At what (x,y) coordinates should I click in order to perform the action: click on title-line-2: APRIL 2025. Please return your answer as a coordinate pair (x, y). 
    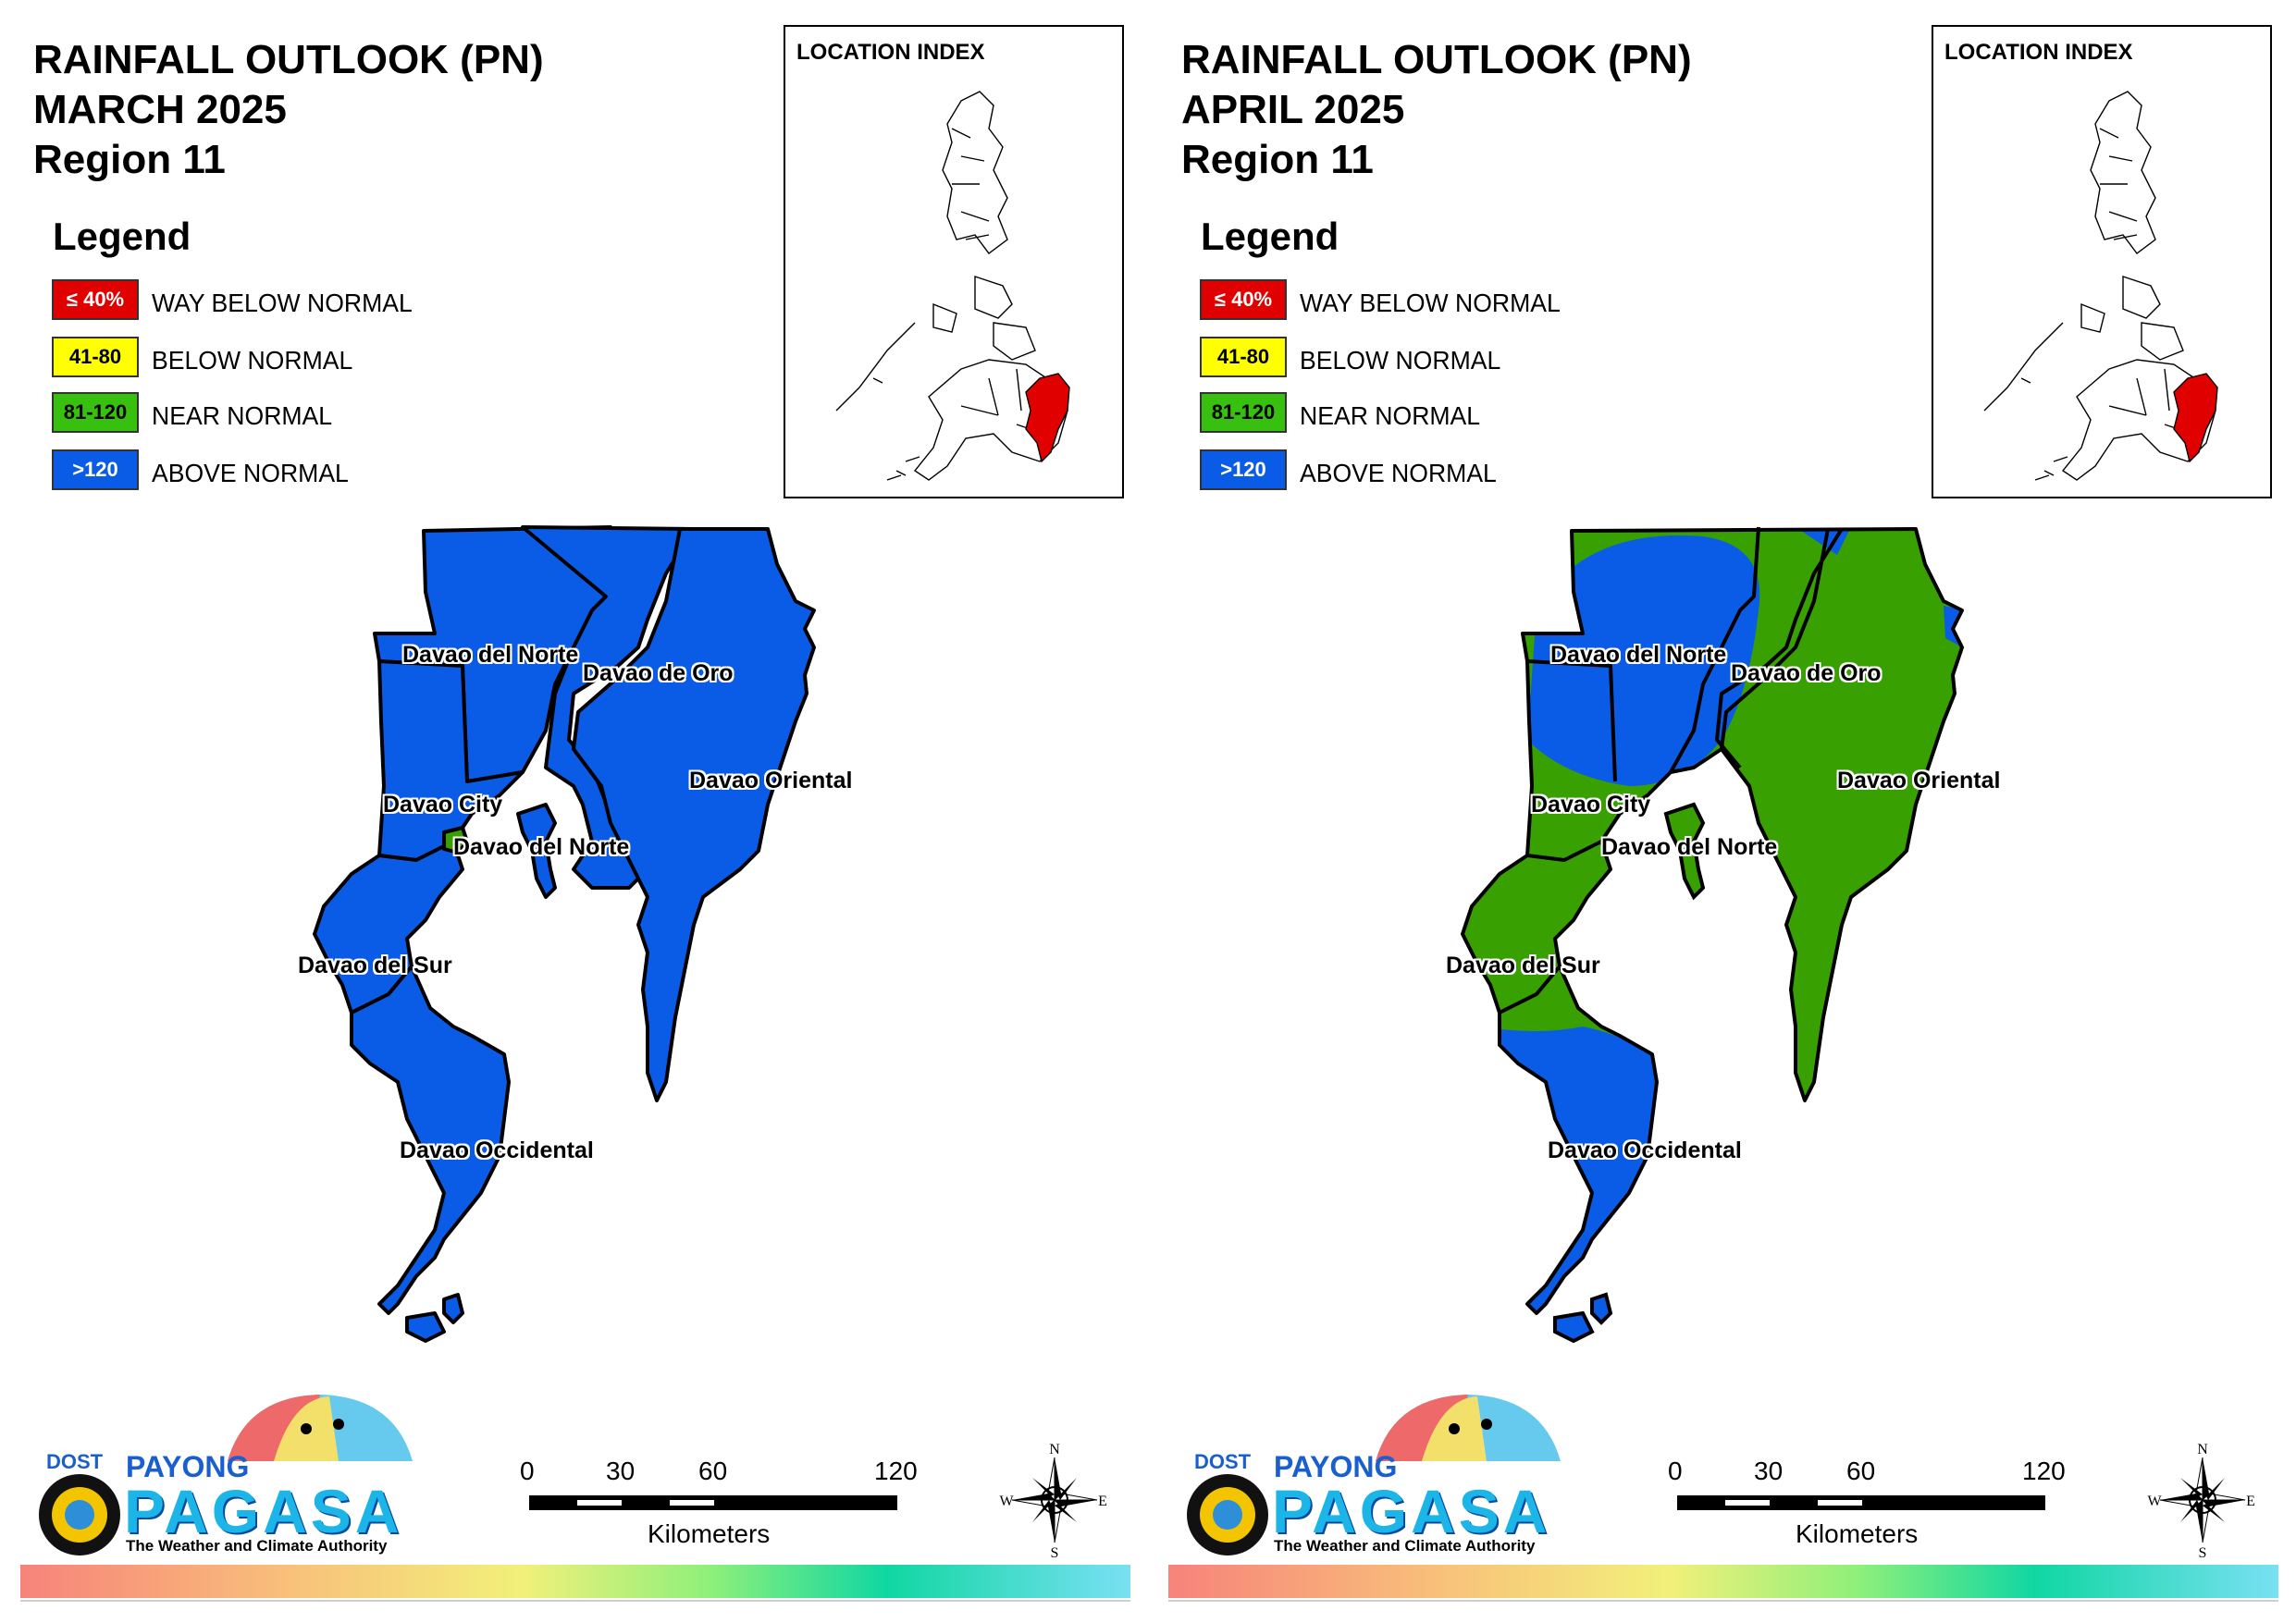
    Looking at the image, I should click on (1293, 109).